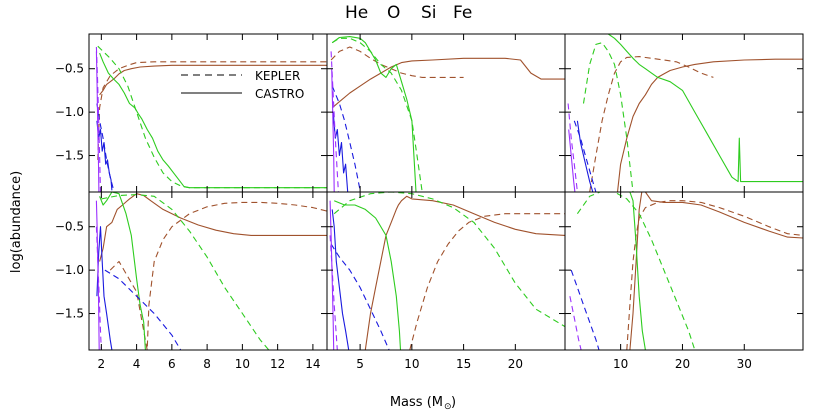 Image resolution: width=830 pixels, height=415 pixels. What do you see at coordinates (360, 364) in the screenshot?
I see `x-tick-label: 5` at bounding box center [360, 364].